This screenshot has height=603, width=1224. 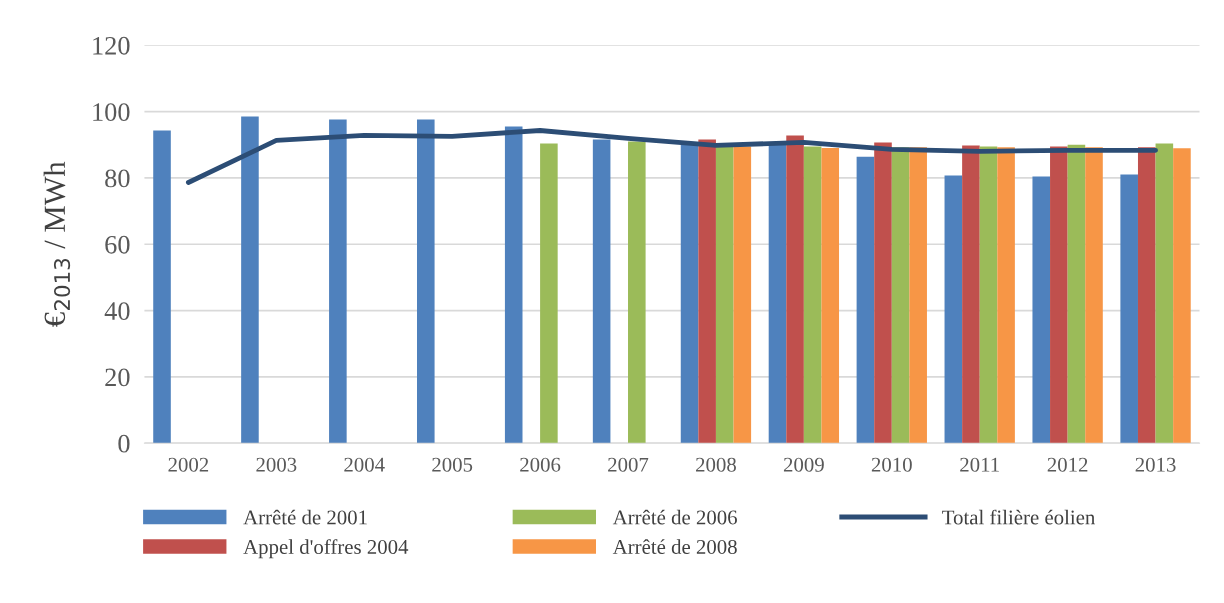 I want to click on y-axis-title: €$_{2013}$ / MWh, so click(x=57, y=244).